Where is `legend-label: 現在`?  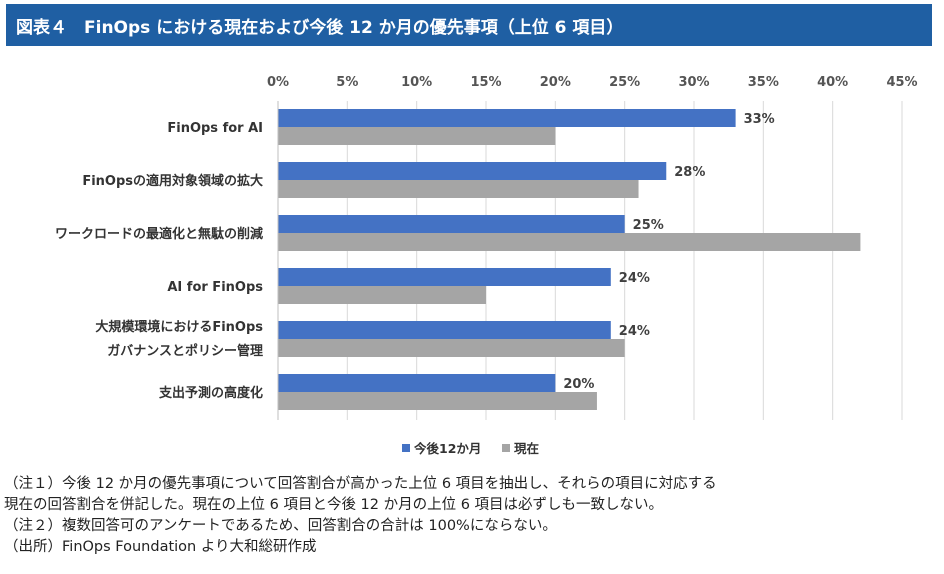
legend-label: 現在 is located at coordinates (526, 448).